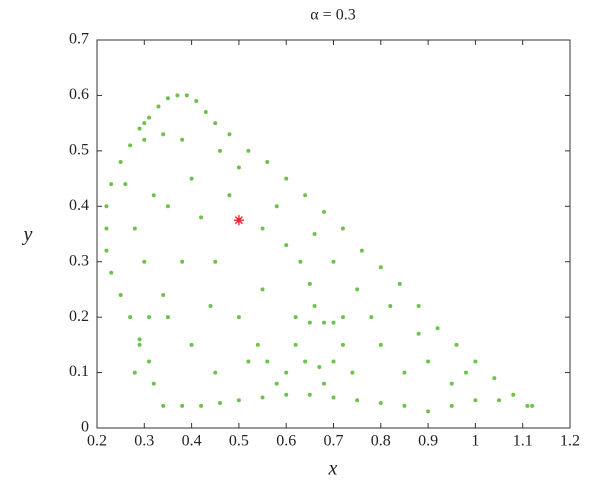  Describe the element at coordinates (79, 94) in the screenshot. I see `y-tick-label: 0.6` at that location.